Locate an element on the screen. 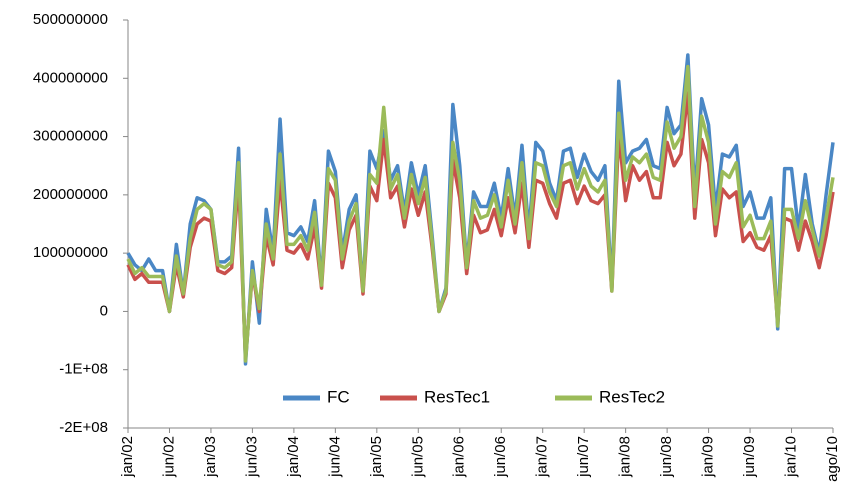 The width and height of the screenshot is (845, 504). x-tick-label: jan/10 is located at coordinates (790, 457).